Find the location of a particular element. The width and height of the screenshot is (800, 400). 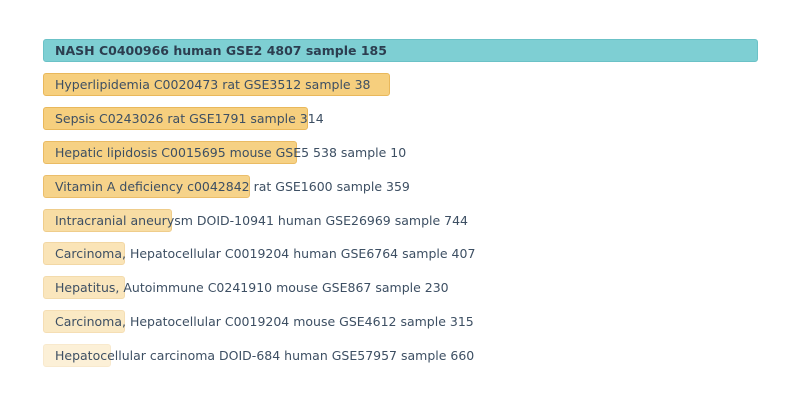

bar-row: NASH C0400966 human GSE2 4807 sample 185 is located at coordinates (400, 50).